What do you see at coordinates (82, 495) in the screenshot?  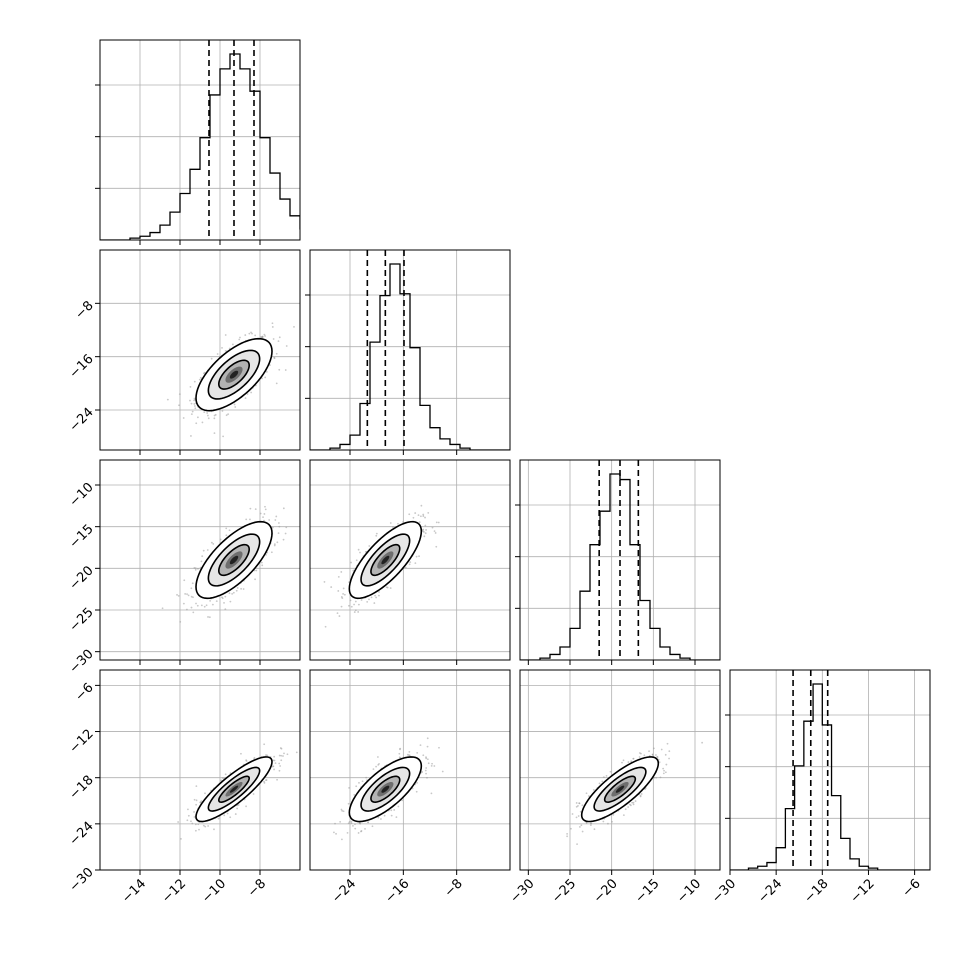 I see `y-tick-label: −10` at bounding box center [82, 495].